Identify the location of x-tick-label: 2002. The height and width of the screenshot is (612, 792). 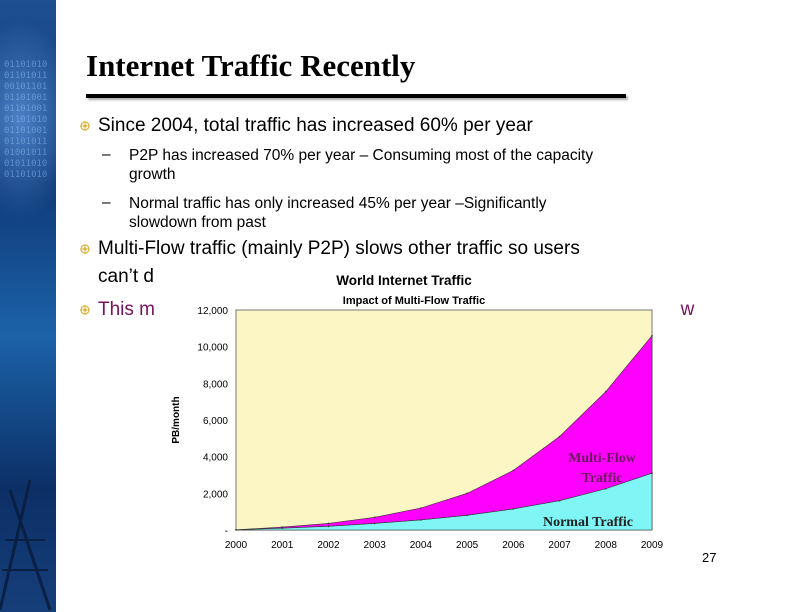
(328, 545).